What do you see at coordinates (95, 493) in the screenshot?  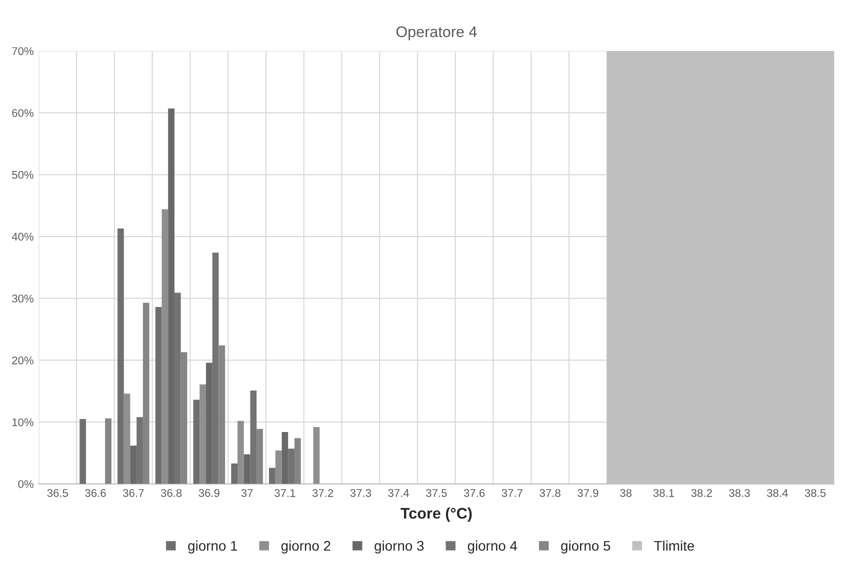 I see `x-tick-label: 36.6` at bounding box center [95, 493].